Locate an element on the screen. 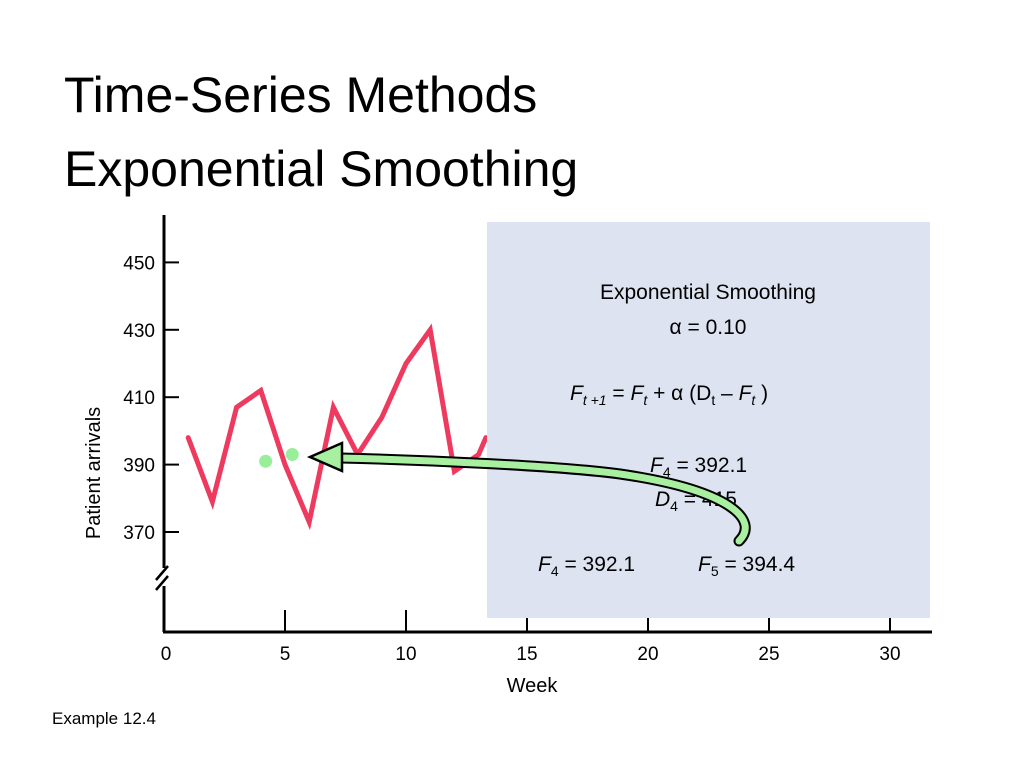  x-tick-label: 30 is located at coordinates (889, 654).